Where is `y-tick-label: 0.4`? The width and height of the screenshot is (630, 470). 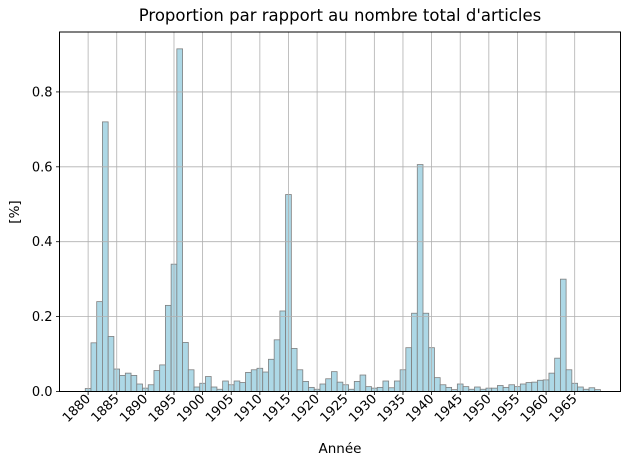 y-tick-label: 0.4 is located at coordinates (42, 242).